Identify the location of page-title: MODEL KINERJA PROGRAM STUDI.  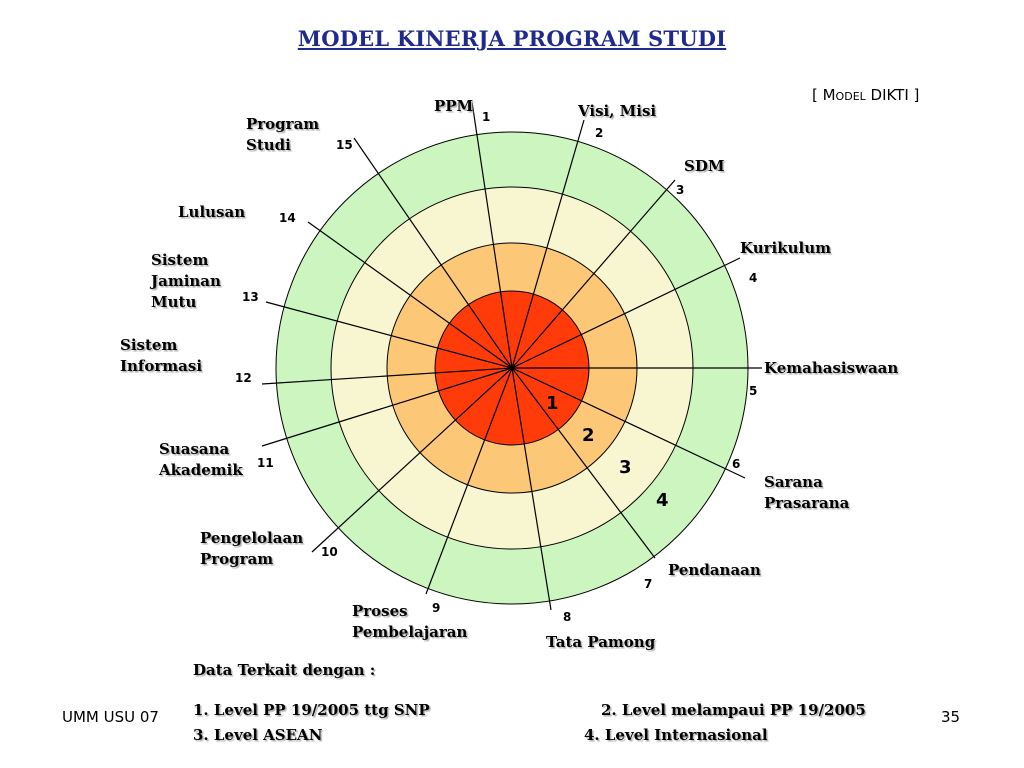
(512, 38).